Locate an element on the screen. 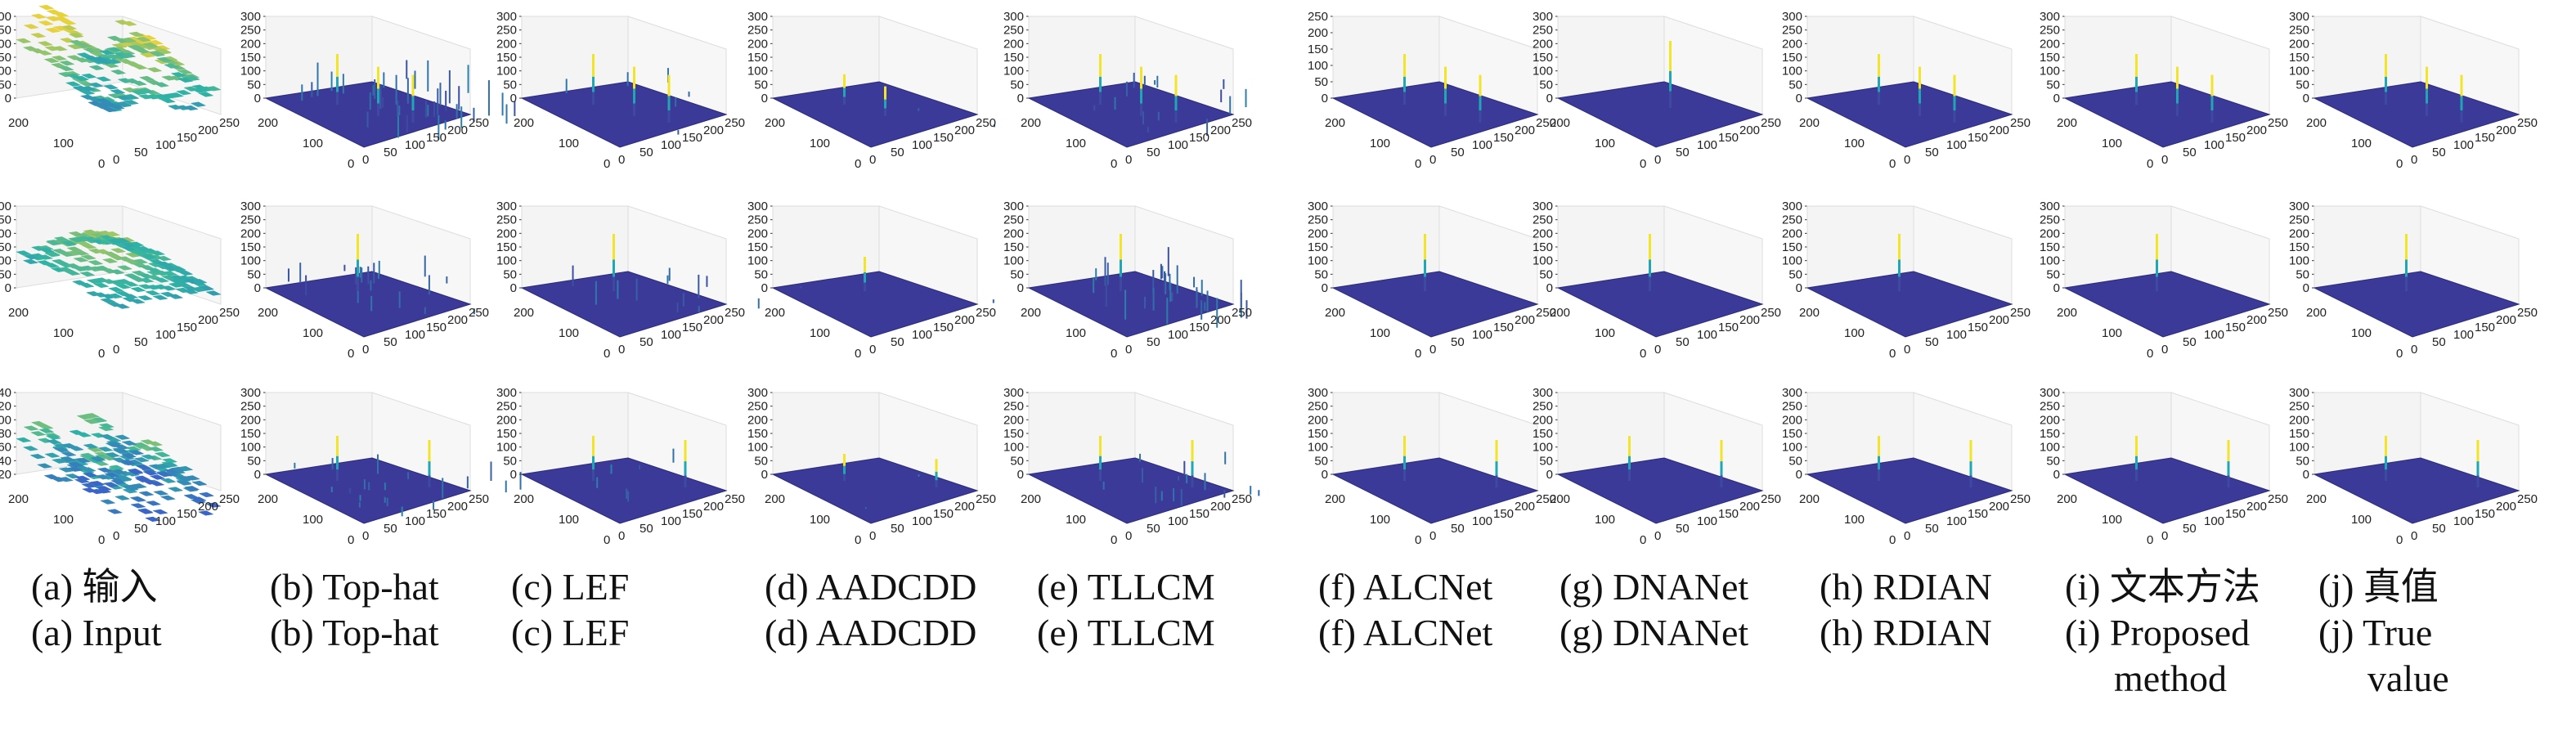 The width and height of the screenshot is (2576, 736). input-surface is located at coordinates (119, 269).